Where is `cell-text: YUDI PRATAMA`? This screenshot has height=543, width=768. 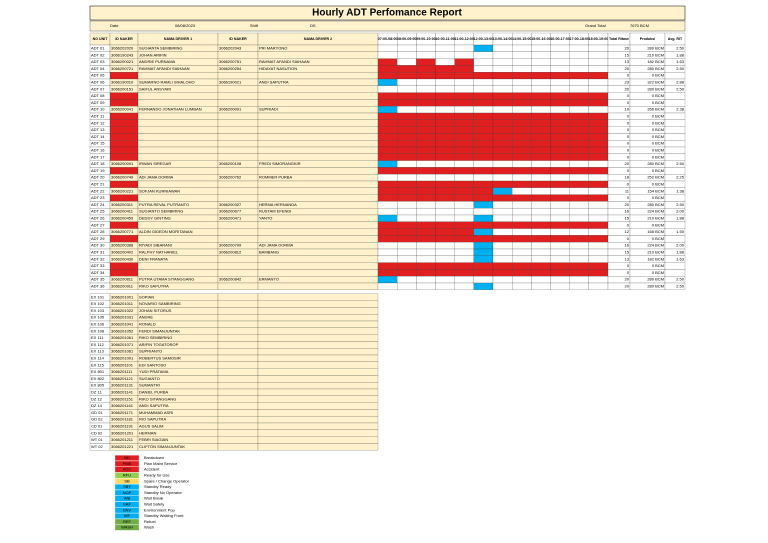
cell-text: YUDI PRATAMA is located at coordinates (154, 371).